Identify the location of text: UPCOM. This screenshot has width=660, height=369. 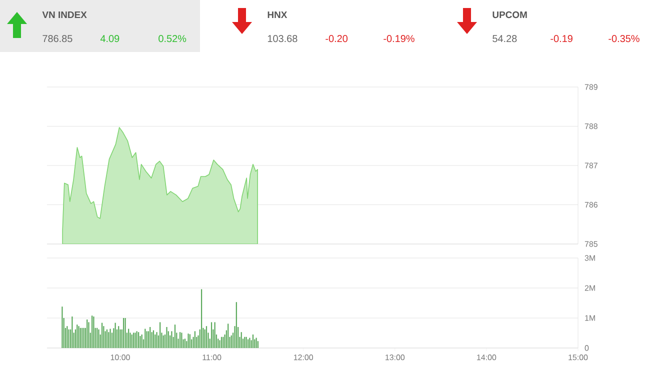
(509, 14).